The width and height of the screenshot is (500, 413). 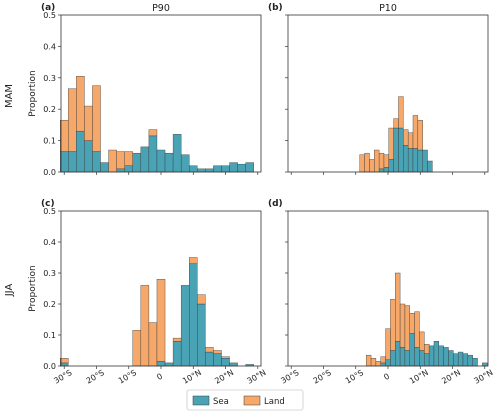 What do you see at coordinates (252, 400) in the screenshot?
I see `legend-swatch-land` at bounding box center [252, 400].